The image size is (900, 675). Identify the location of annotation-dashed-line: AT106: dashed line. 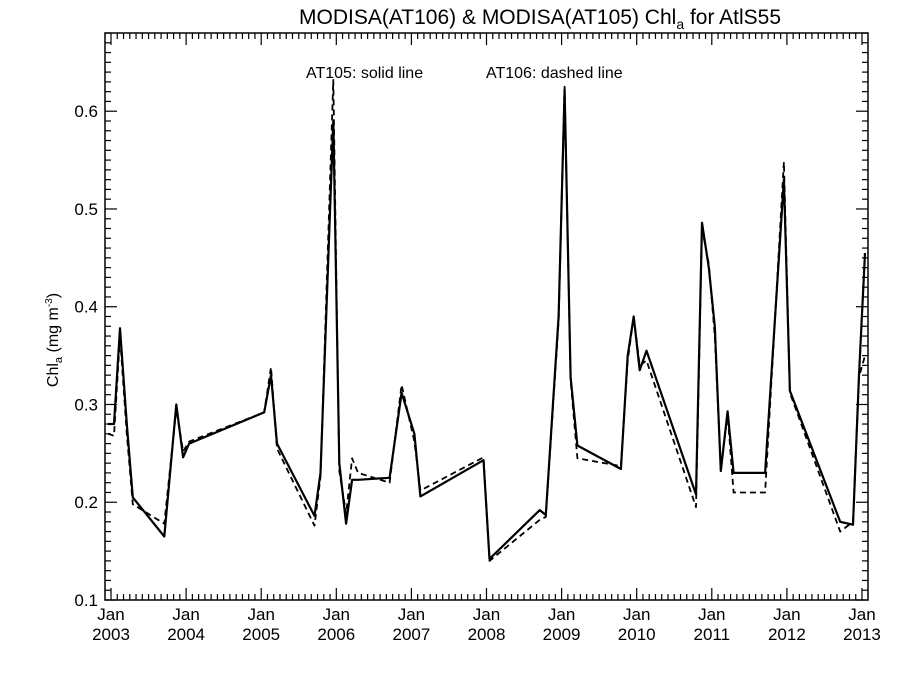
(554, 73).